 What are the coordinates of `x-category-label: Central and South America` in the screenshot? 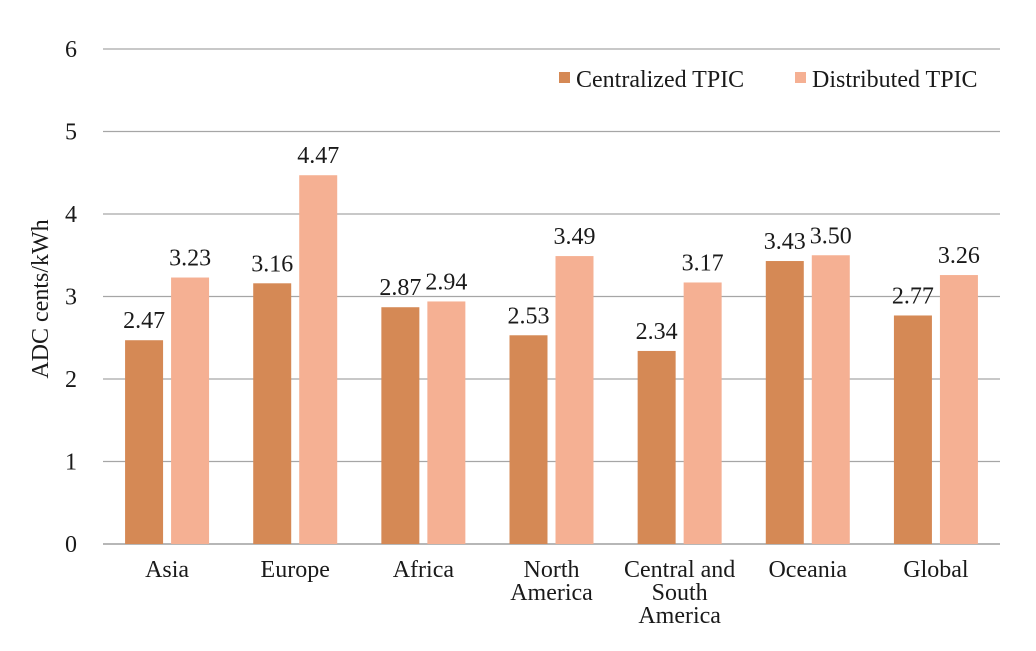 It's located at (679, 593).